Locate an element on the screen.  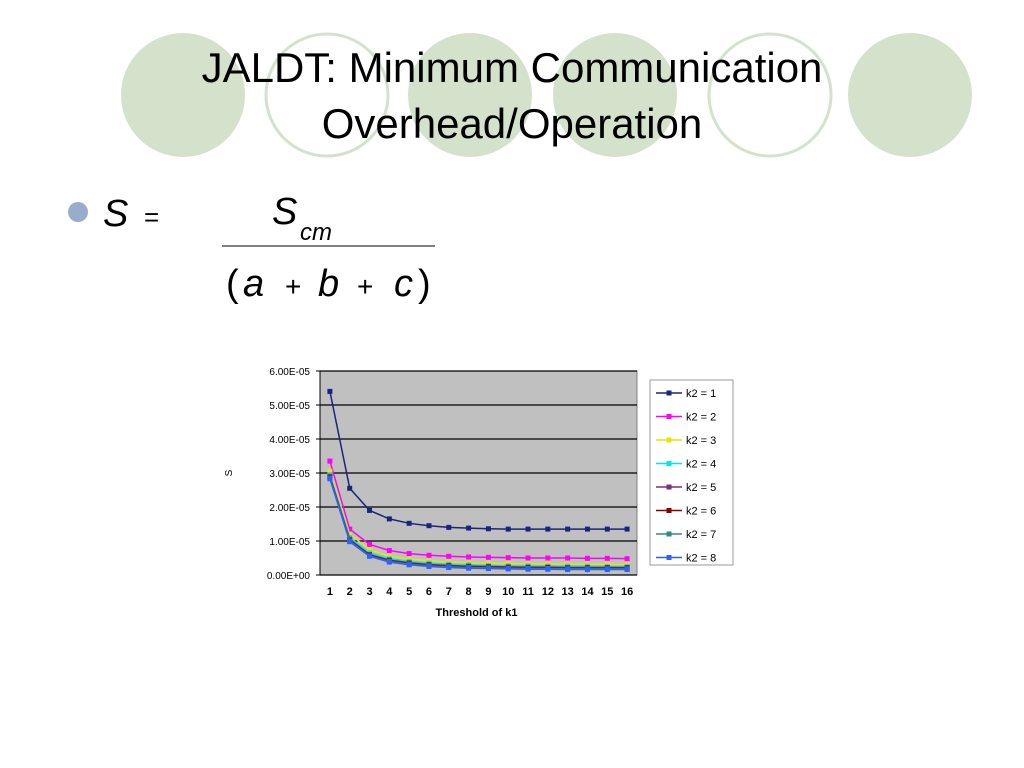
bullet is located at coordinates (78, 212).